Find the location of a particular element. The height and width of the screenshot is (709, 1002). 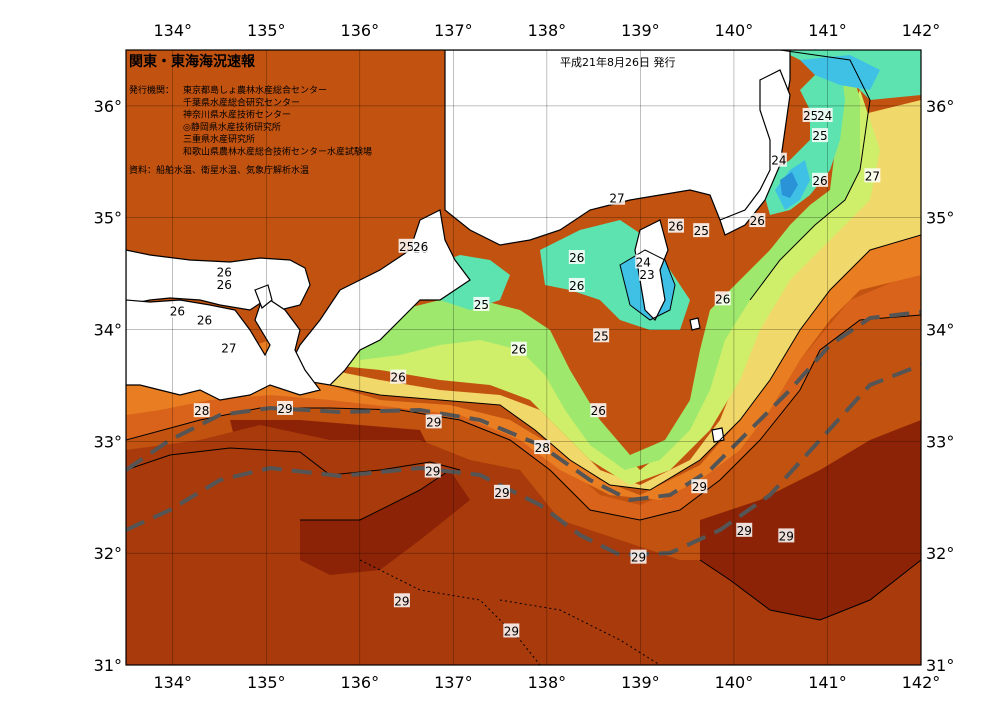

contour-label: 23 is located at coordinates (646, 274).